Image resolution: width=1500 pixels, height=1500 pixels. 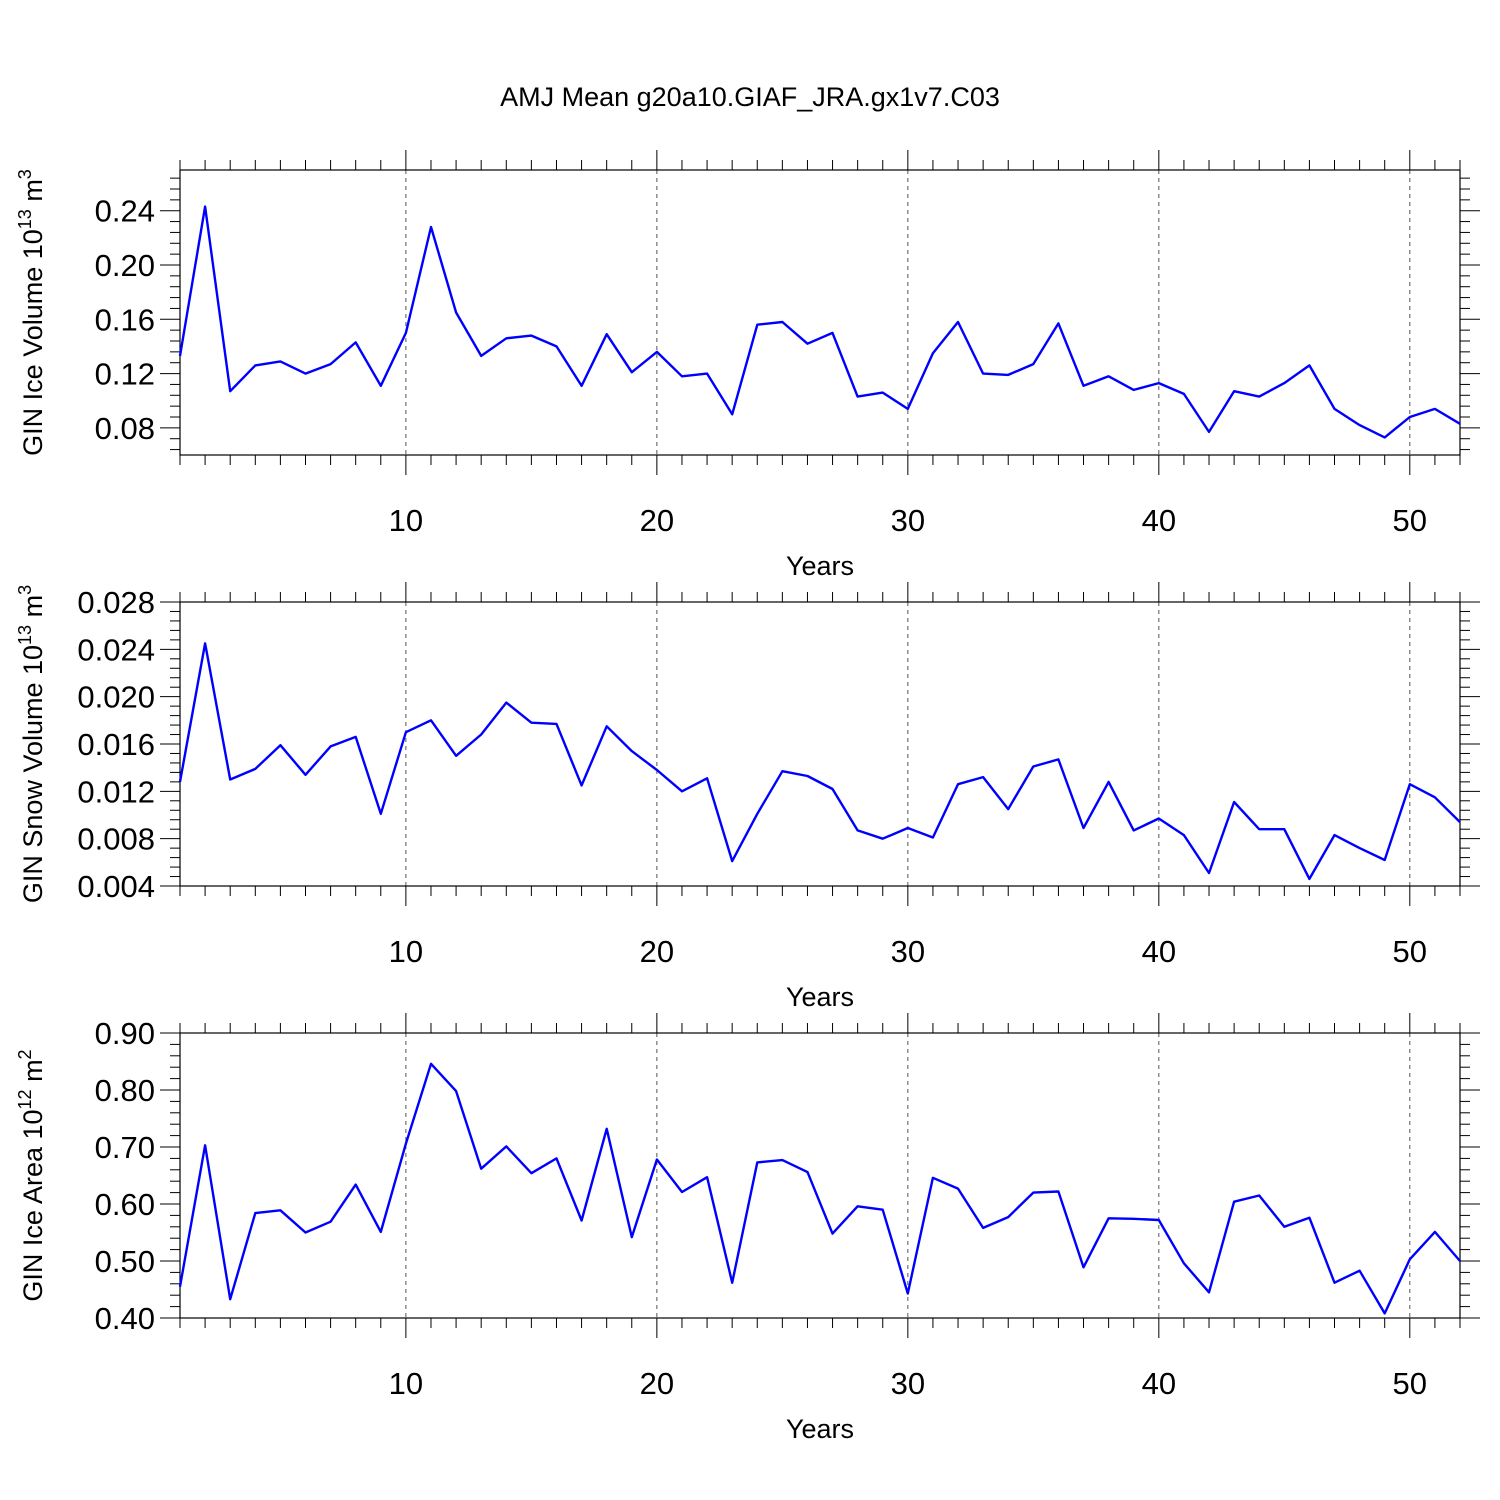 What do you see at coordinates (125, 1033) in the screenshot?
I see `y-tick-label: 0.90` at bounding box center [125, 1033].